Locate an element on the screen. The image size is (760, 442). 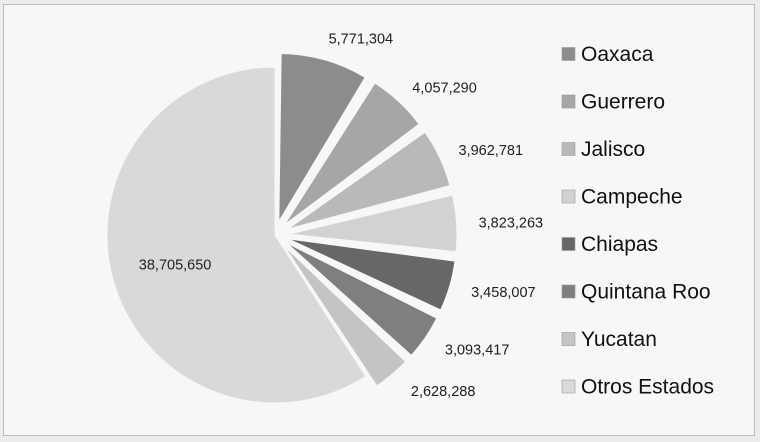
legend-swatch-jalisco is located at coordinates (568, 149).